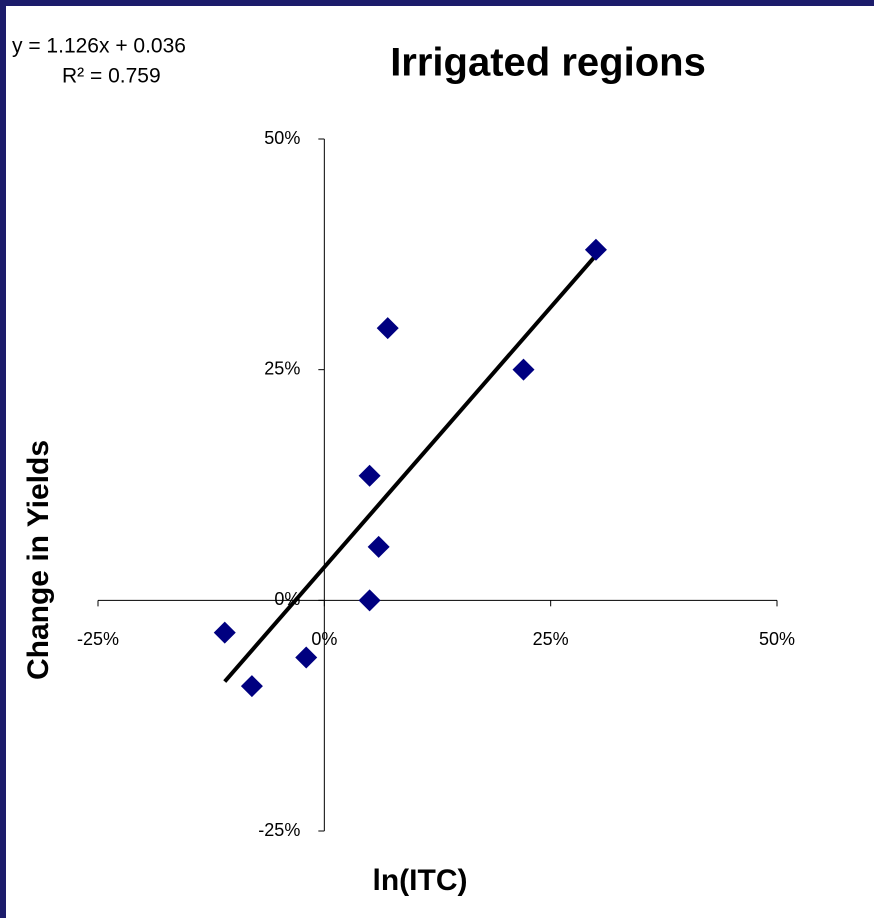 The width and height of the screenshot is (874, 918). What do you see at coordinates (282, 368) in the screenshot?
I see `y-tick-label: 25%` at bounding box center [282, 368].